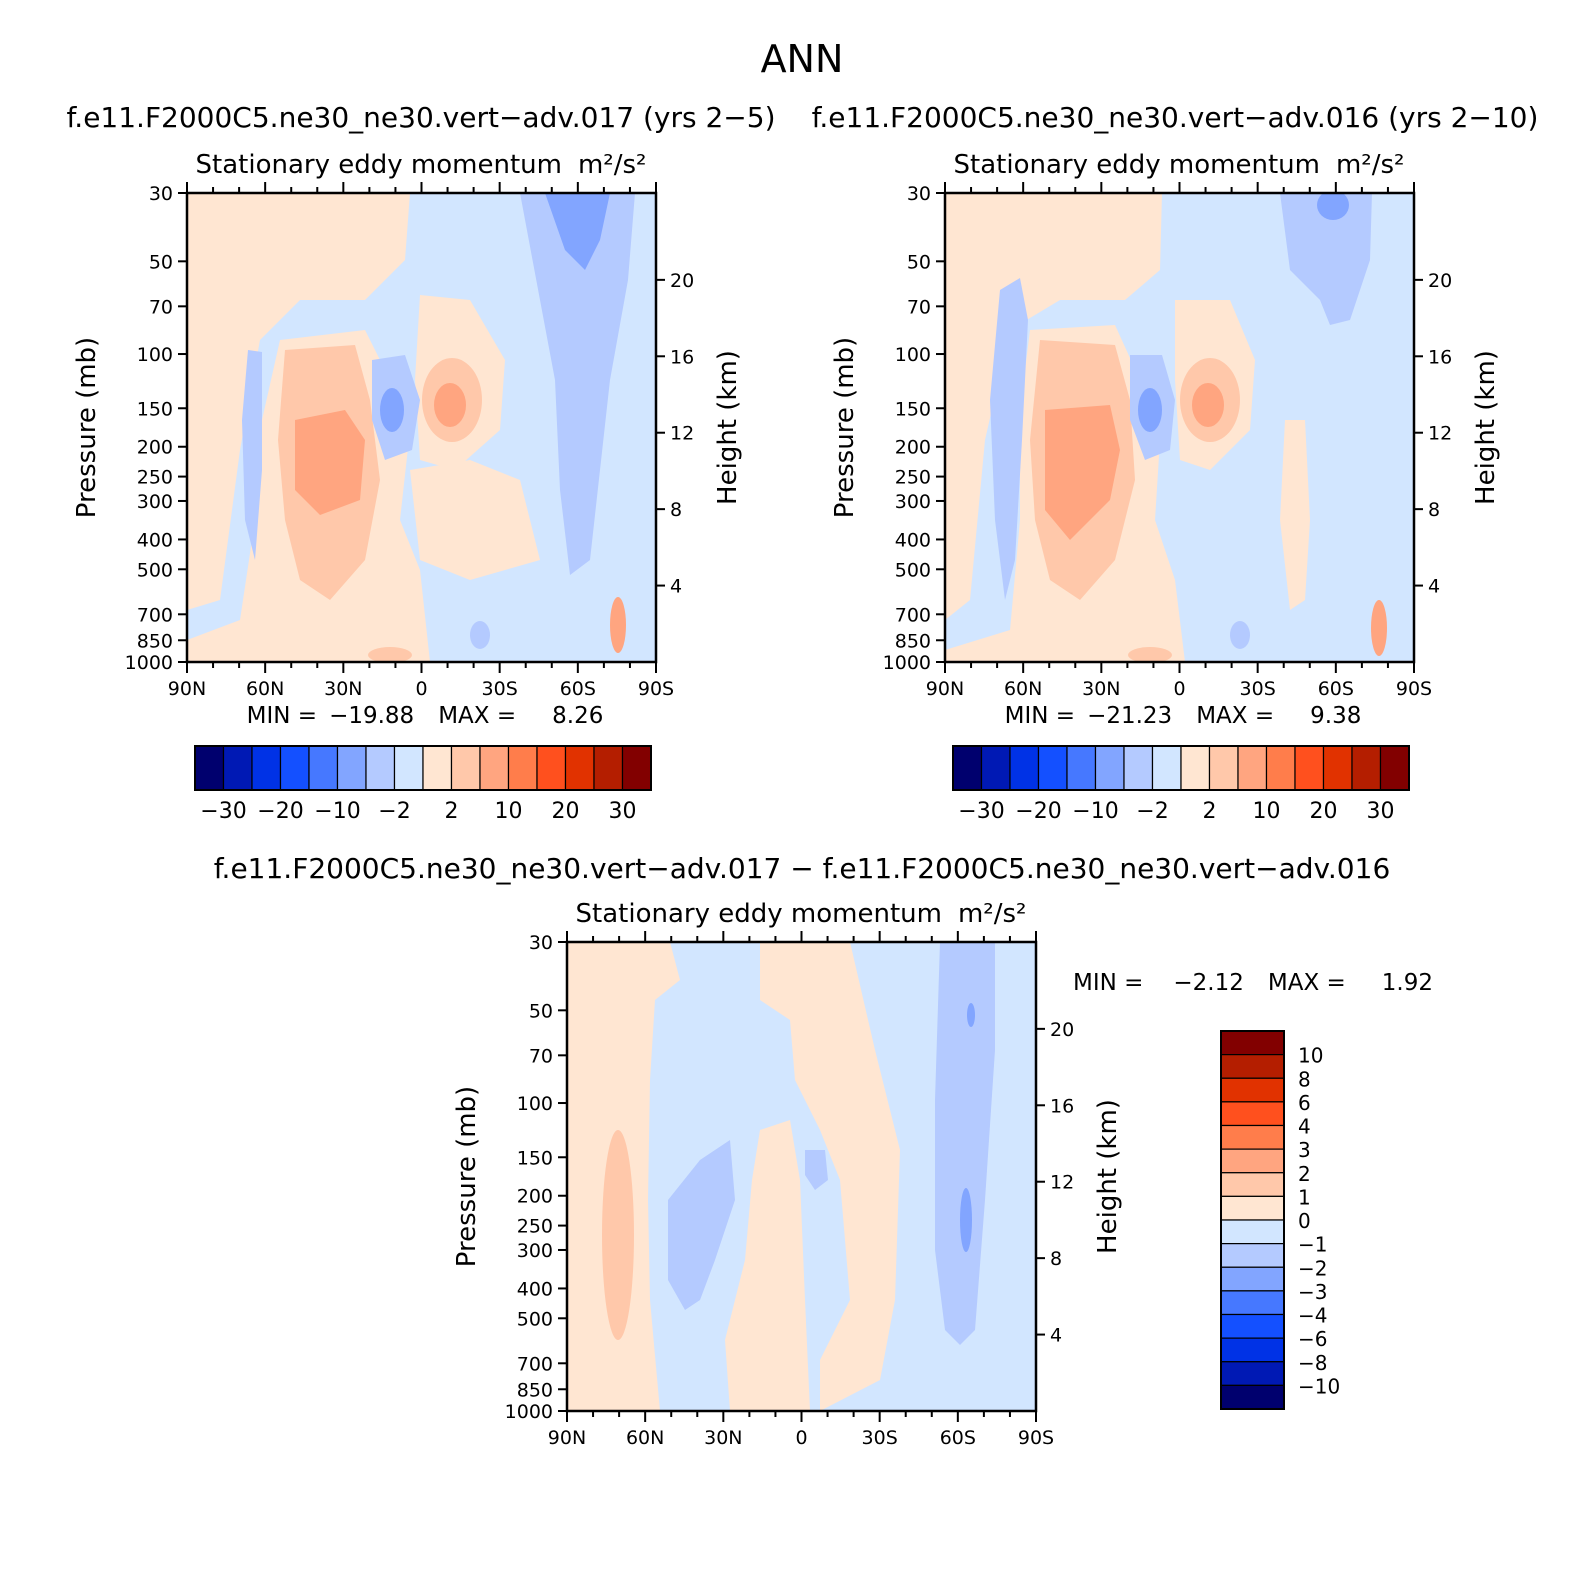  What do you see at coordinates (223, 811) in the screenshot?
I see `colorbar-label: −30` at bounding box center [223, 811].